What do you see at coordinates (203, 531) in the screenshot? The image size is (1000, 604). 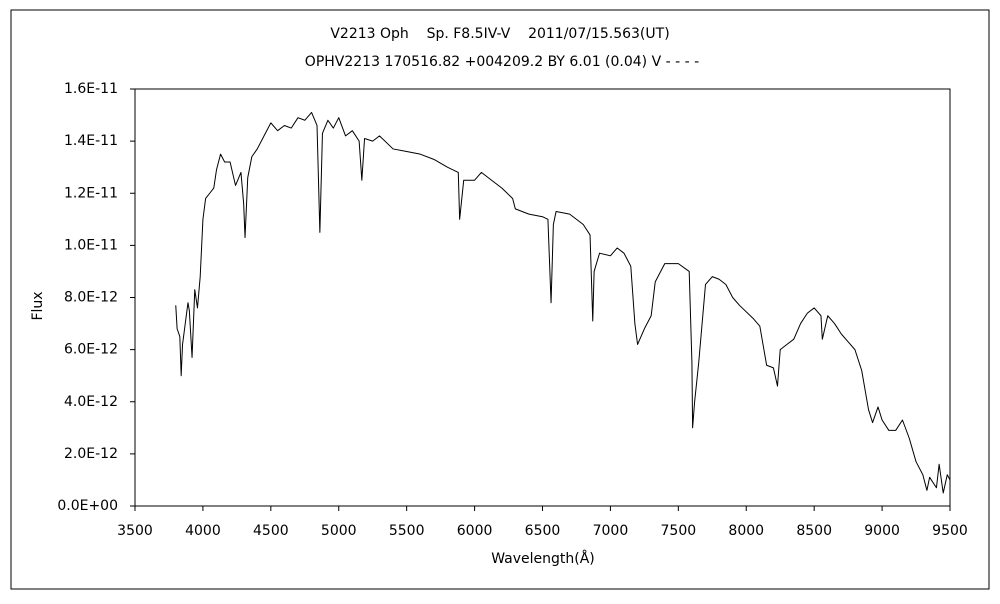 I see `x-tick-label: 4000` at bounding box center [203, 531].